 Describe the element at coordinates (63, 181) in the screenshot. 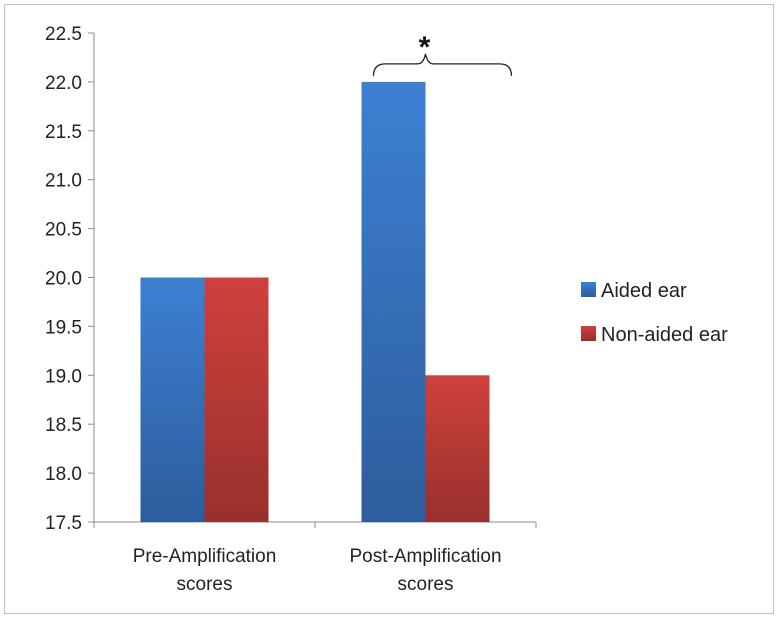

I see `y-tick-label: 21.0` at that location.